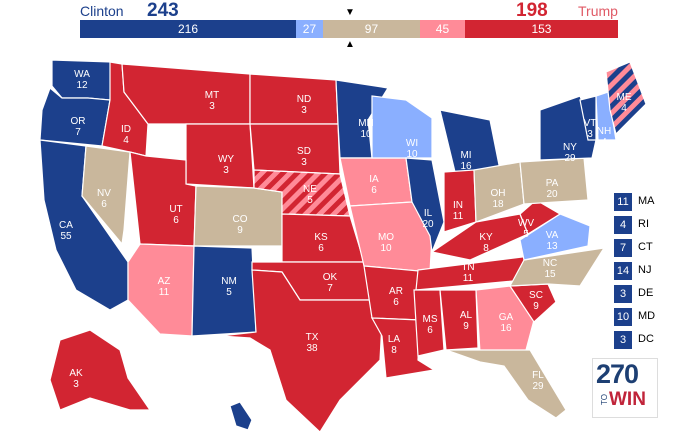  What do you see at coordinates (459, 320) in the screenshot?
I see `state-al` at bounding box center [459, 320].